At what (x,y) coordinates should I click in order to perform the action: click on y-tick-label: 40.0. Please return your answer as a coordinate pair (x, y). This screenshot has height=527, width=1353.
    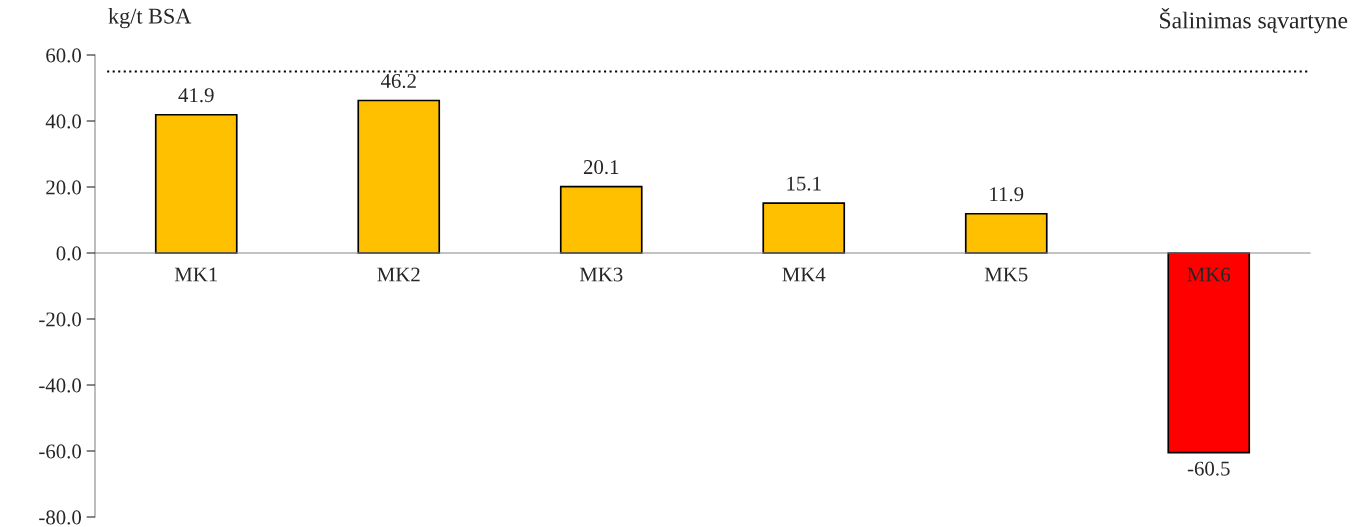
    Looking at the image, I should click on (63, 121).